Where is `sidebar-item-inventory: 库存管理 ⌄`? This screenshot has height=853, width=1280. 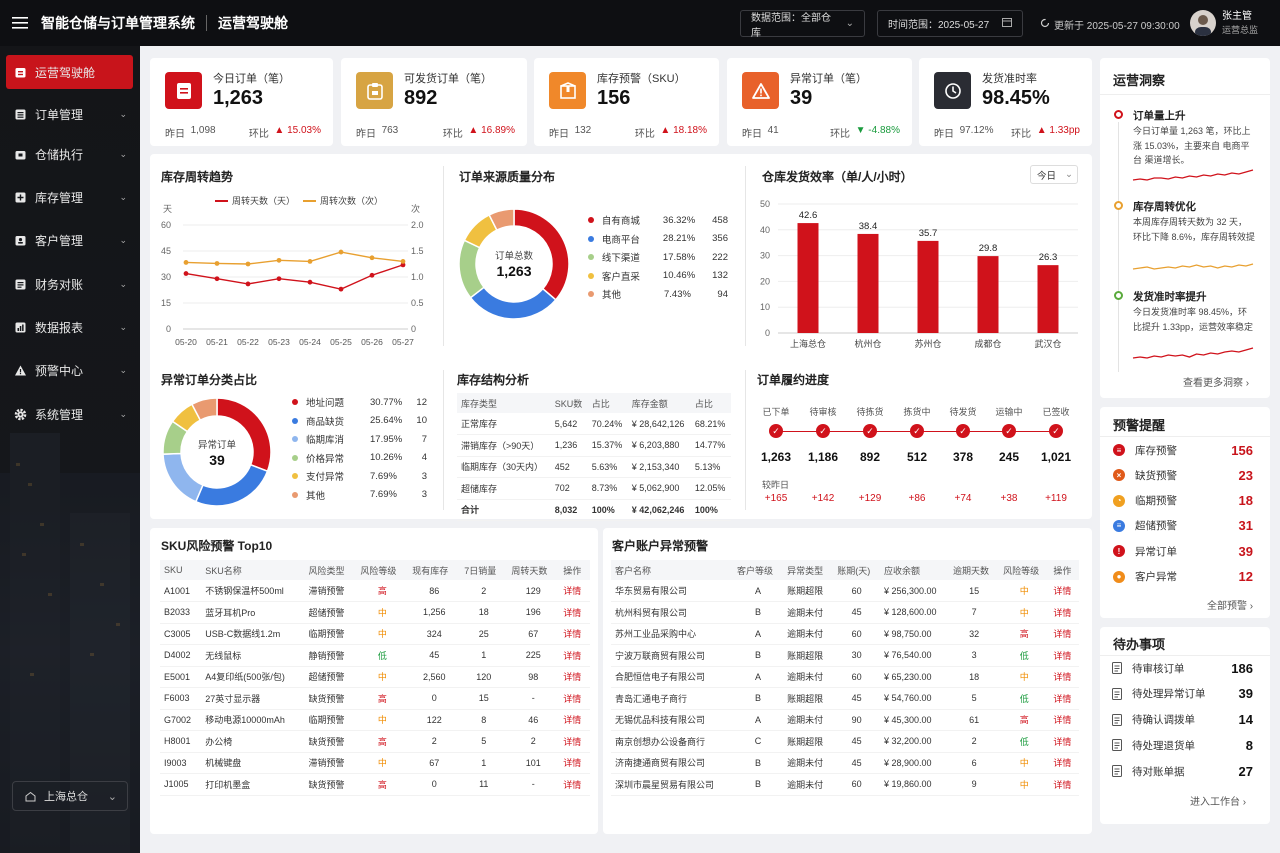 sidebar-item-inventory: 库存管理 ⌄ is located at coordinates (69, 197).